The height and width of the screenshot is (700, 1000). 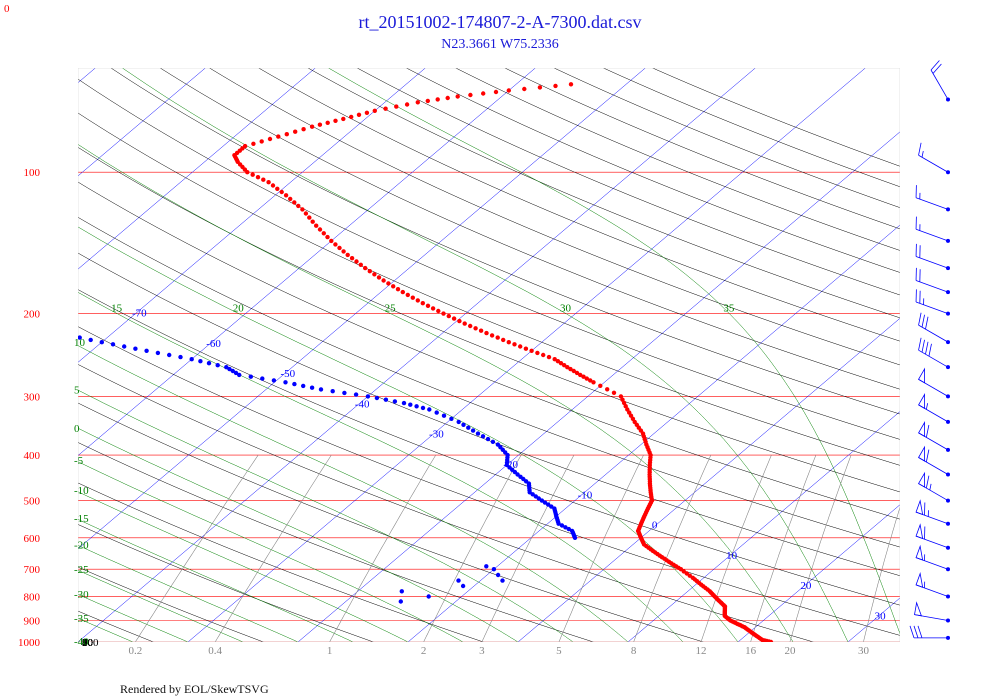 What do you see at coordinates (21, 355) in the screenshot?
I see `dry-adiabat-line` at bounding box center [21, 355].